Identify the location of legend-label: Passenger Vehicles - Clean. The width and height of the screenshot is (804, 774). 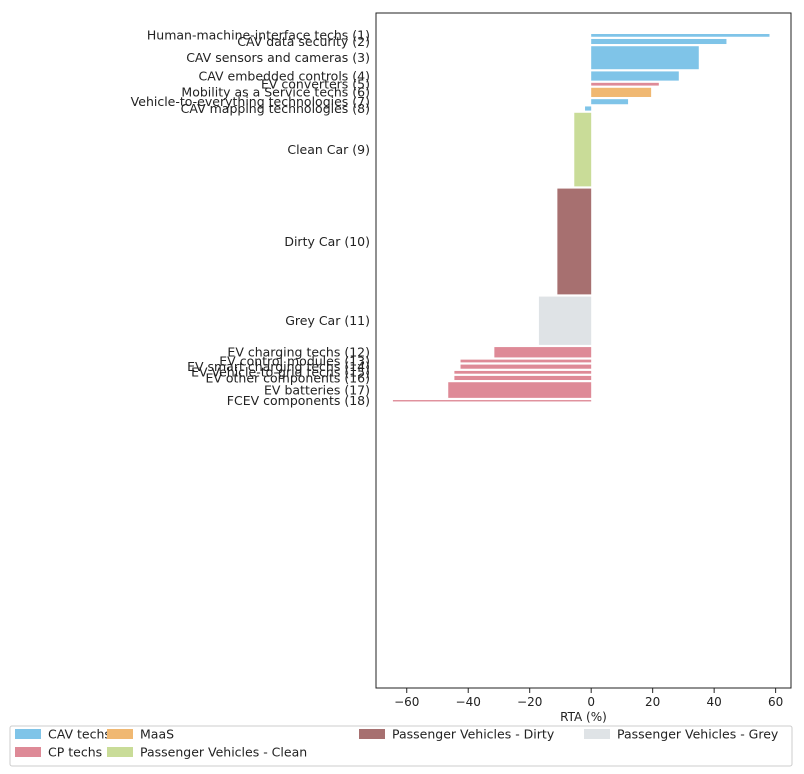
(223, 752).